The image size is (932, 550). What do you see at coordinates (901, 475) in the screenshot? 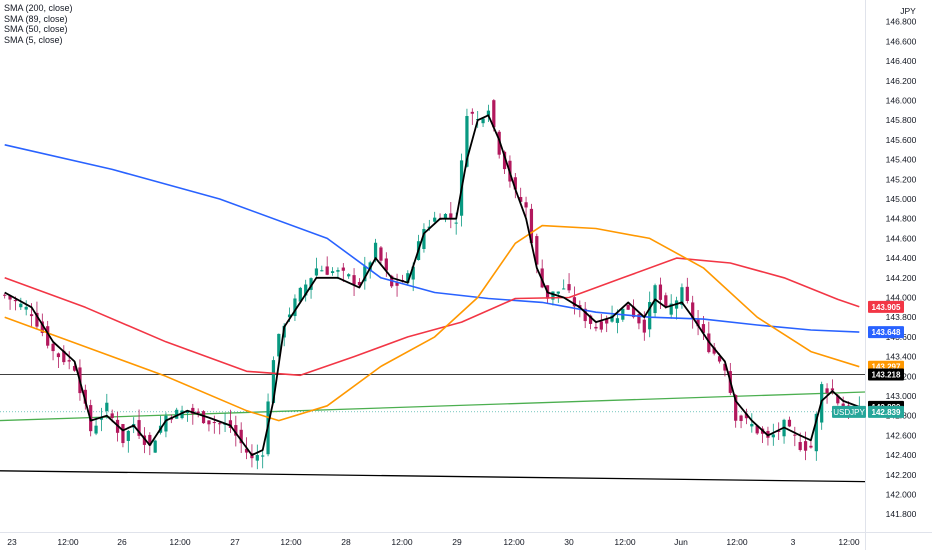
I see `price-tick-label: 142.200` at bounding box center [901, 475].